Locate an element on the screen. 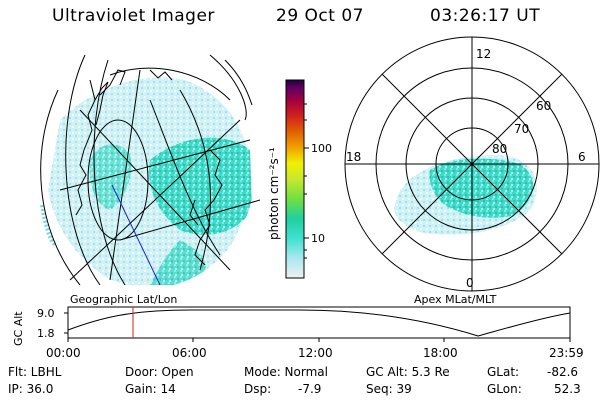  mlt-label-12: 12 is located at coordinates (483, 54).